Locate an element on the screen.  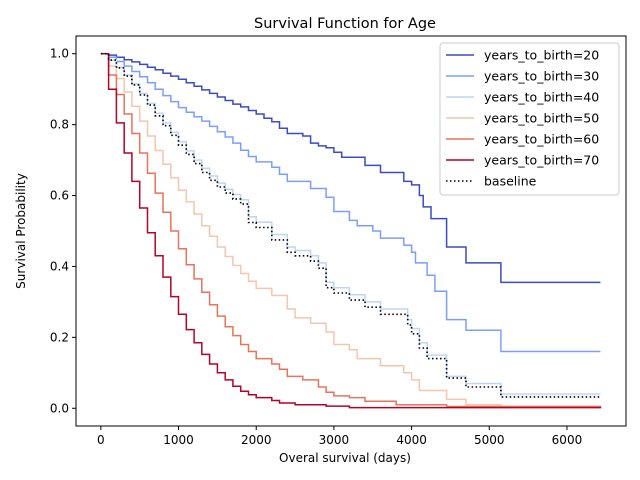
legend-box is located at coordinates (529, 119).